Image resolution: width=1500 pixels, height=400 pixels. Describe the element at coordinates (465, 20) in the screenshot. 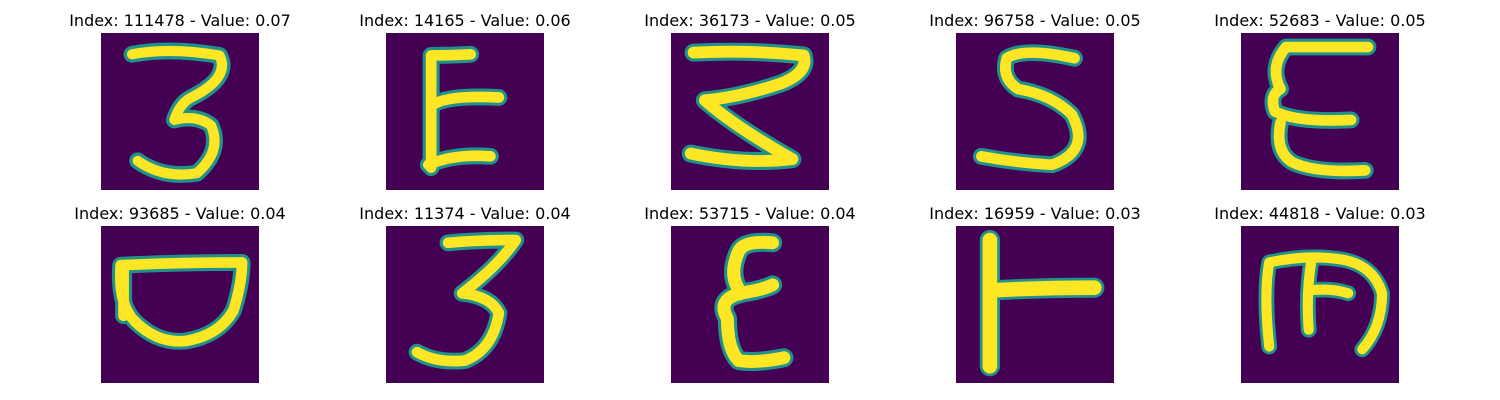

I see `panel-title: Index: 14165 - Value: 0.06` at that location.